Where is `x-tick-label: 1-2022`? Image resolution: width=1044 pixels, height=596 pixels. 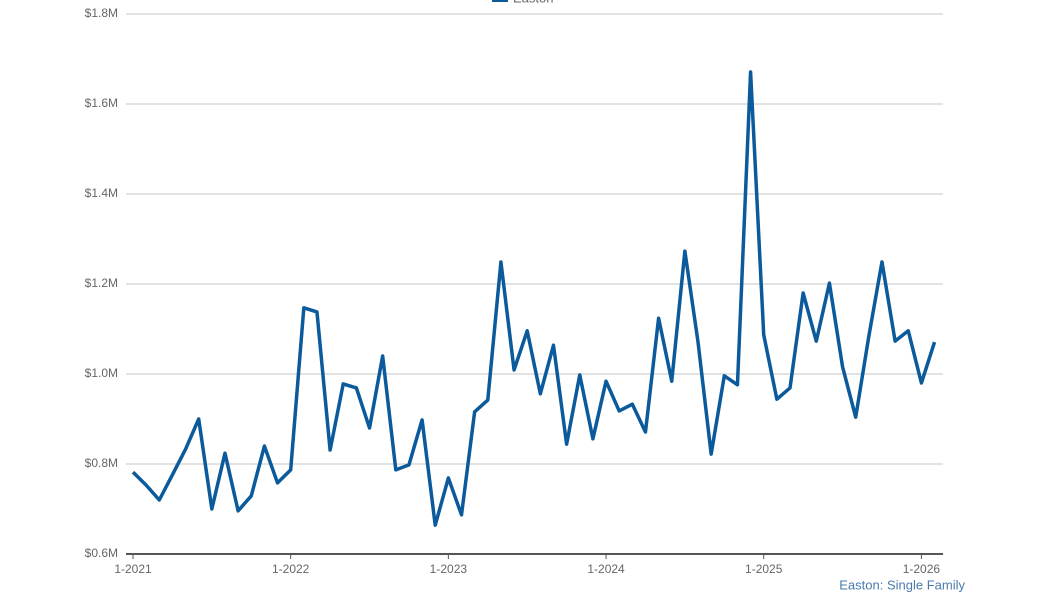 x-tick-label: 1-2022 is located at coordinates (291, 569).